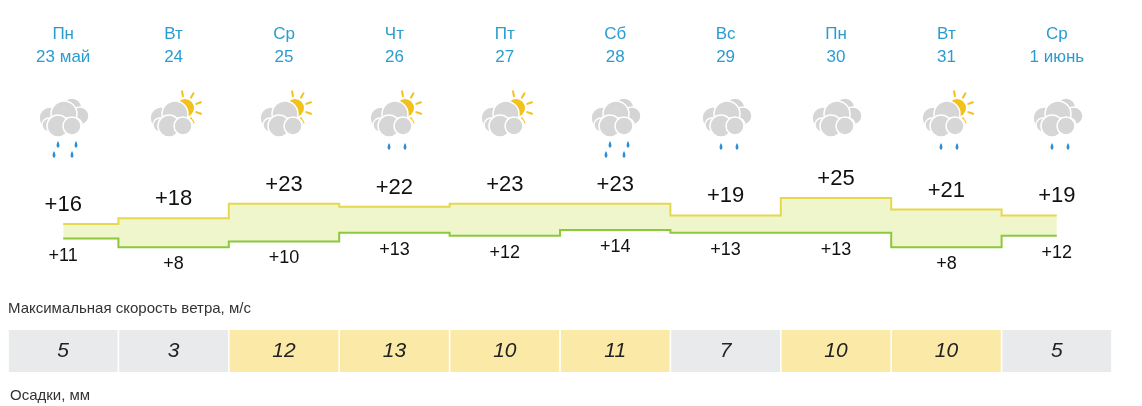 The image size is (1142, 406). Describe the element at coordinates (615, 245) in the screenshot. I see `data-label: +14` at that location.